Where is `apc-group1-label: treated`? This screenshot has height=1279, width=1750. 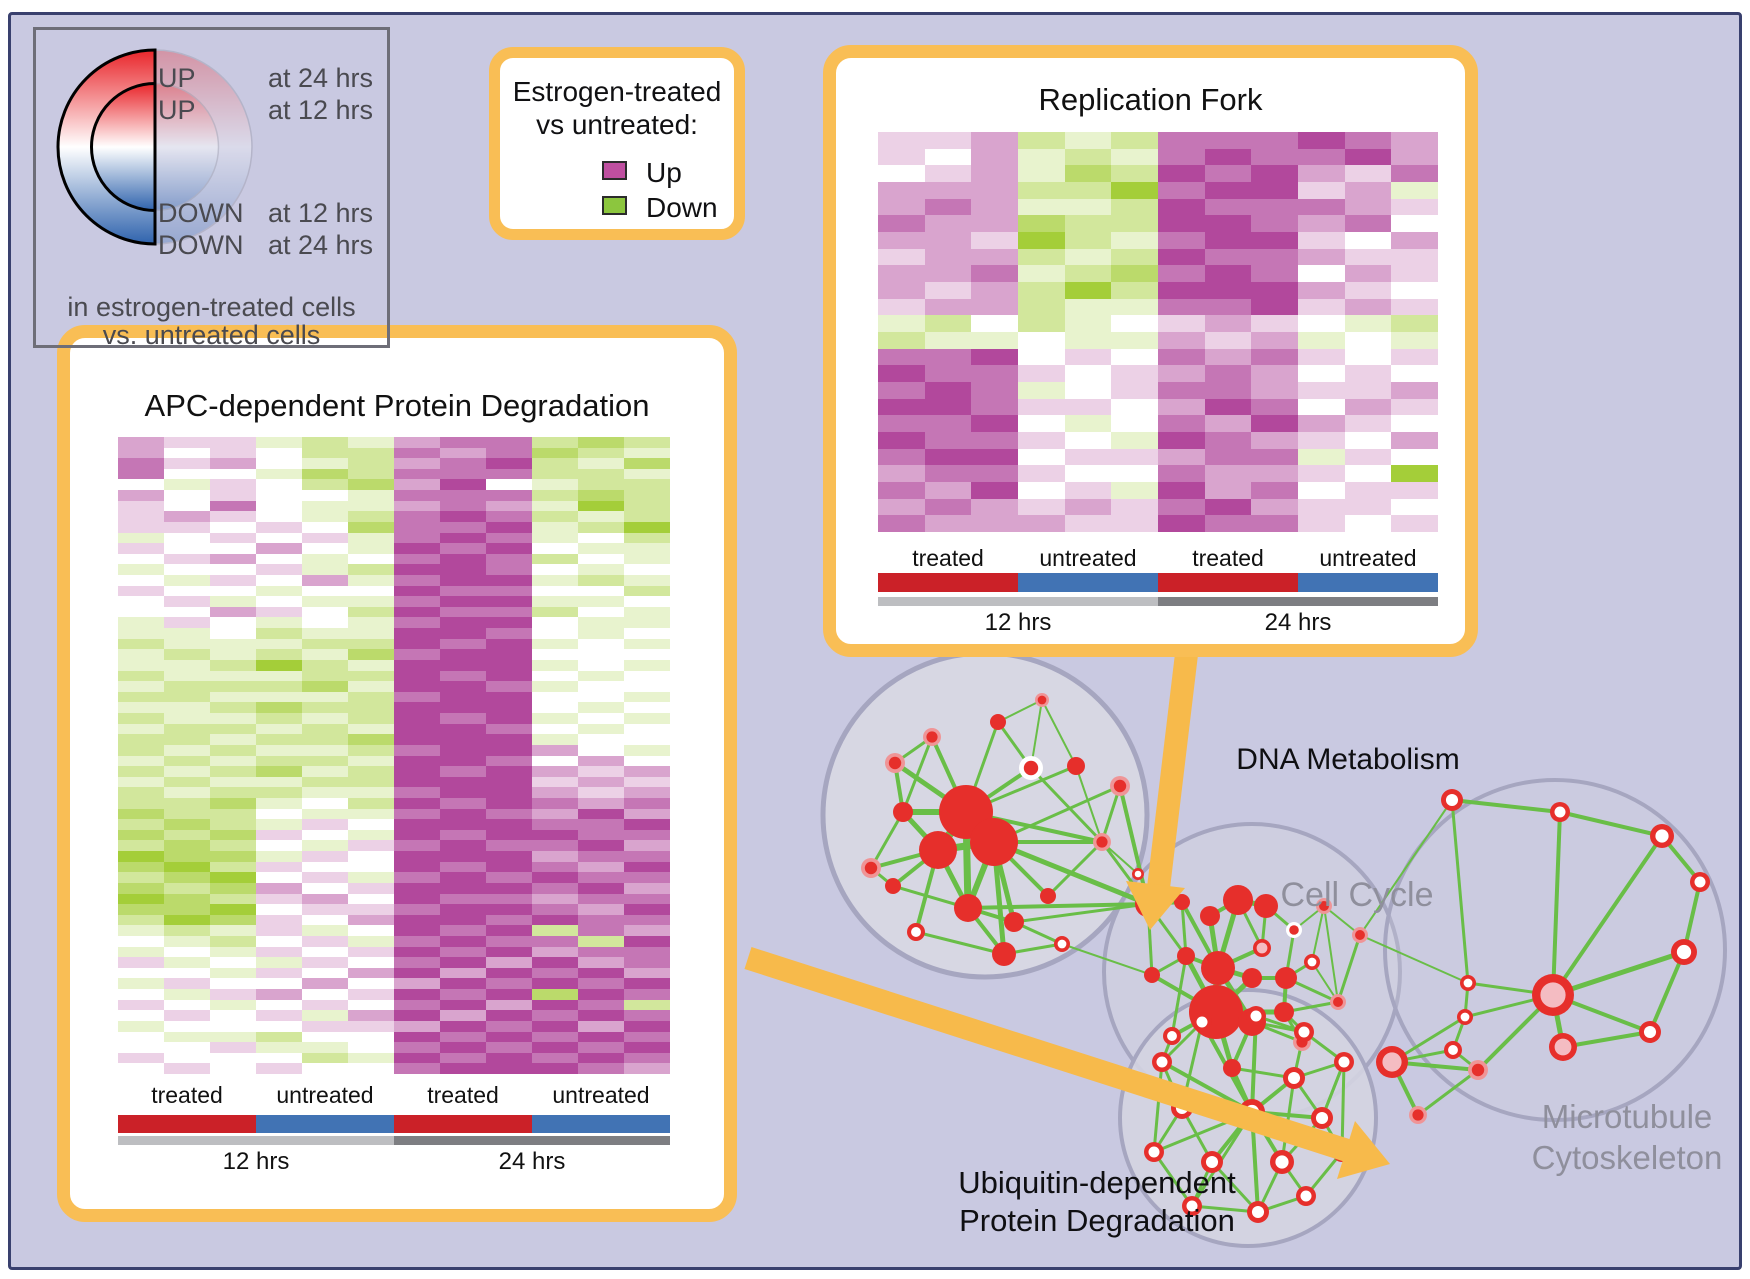 apc-group1-label: treated is located at coordinates (187, 1095).